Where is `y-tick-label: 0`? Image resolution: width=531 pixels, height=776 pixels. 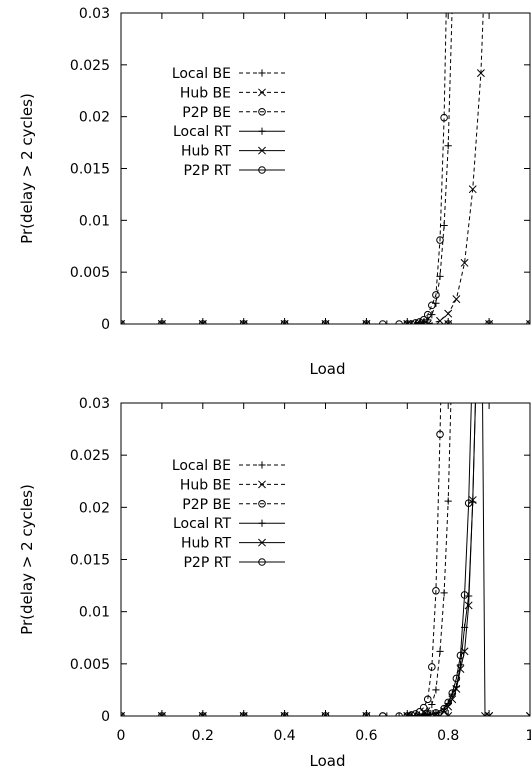 y-tick-label: 0 is located at coordinates (105, 325).